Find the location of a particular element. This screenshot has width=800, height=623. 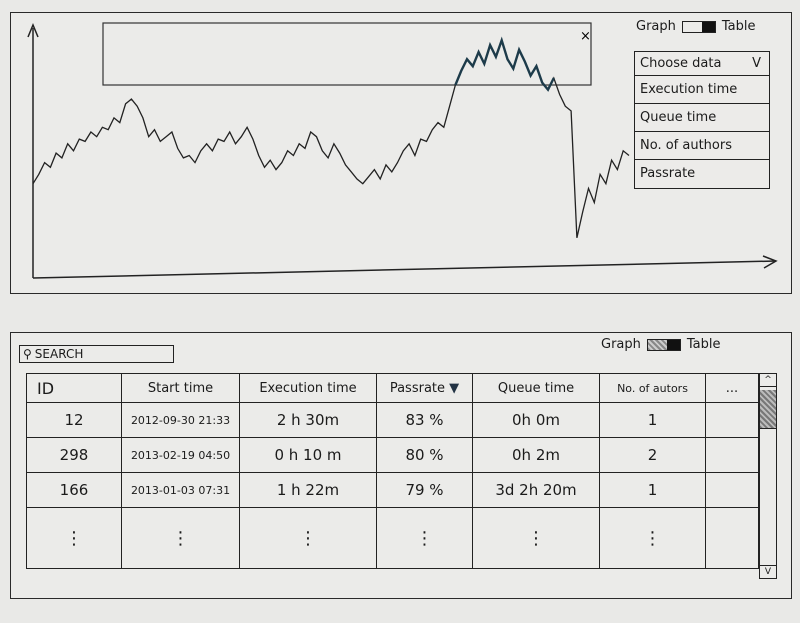

column-header-passrate-label: Passrate is located at coordinates (417, 388).